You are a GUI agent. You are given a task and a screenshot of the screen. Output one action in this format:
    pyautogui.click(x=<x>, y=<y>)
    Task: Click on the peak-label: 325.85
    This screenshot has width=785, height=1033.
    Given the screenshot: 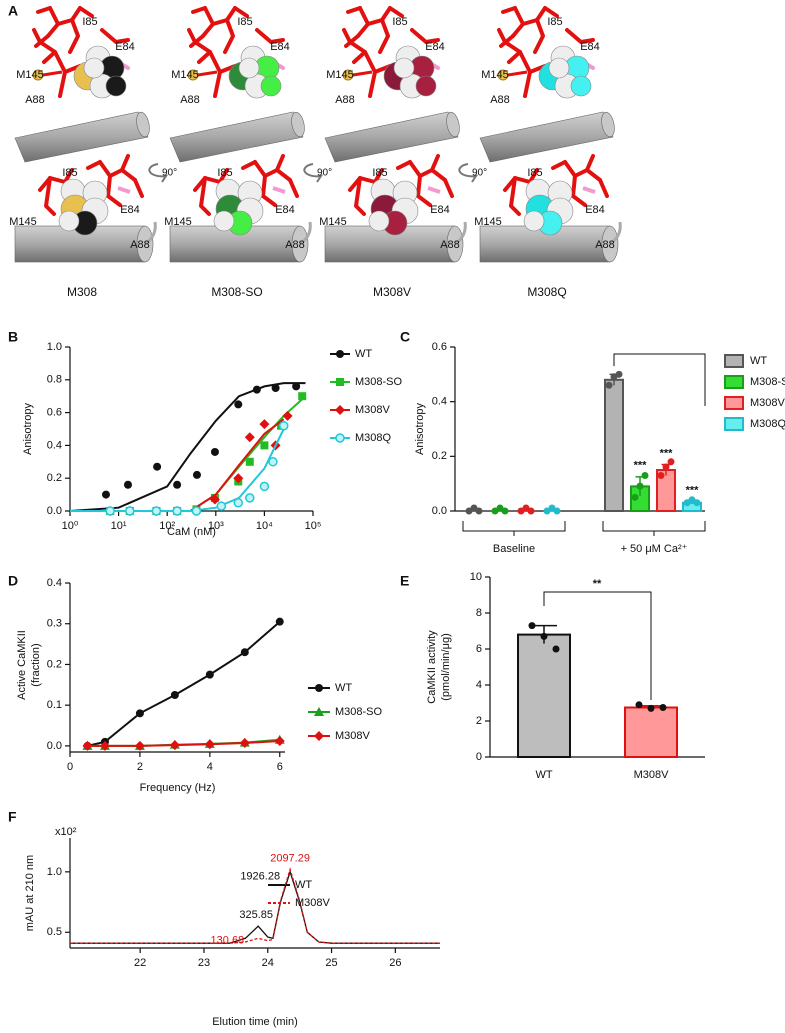 What is the action you would take?
    pyautogui.click(x=256, y=915)
    